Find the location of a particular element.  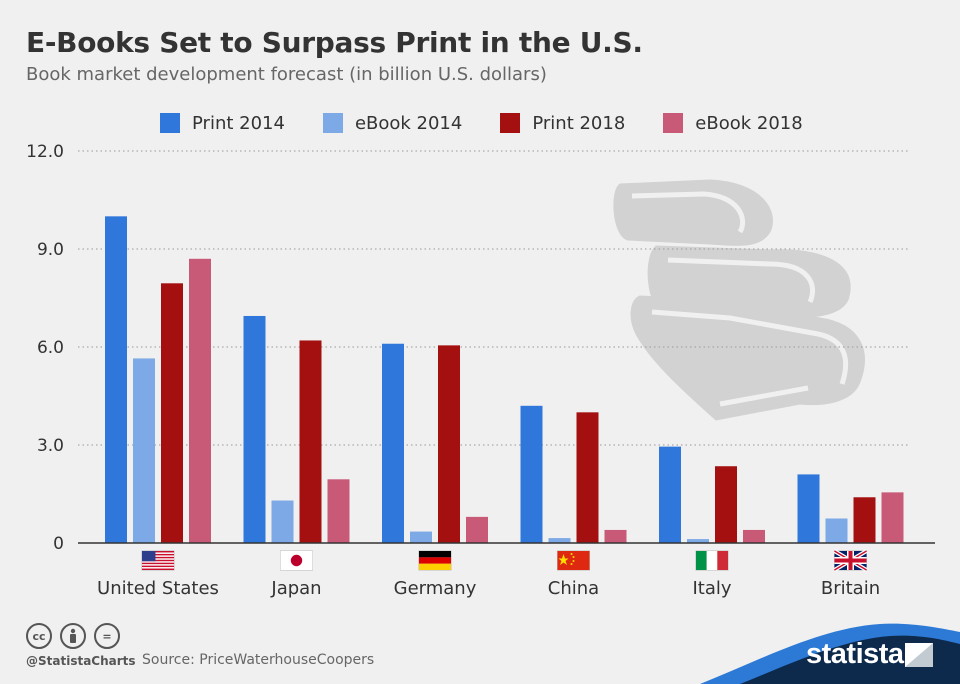

china-flag-icon is located at coordinates (573, 560).